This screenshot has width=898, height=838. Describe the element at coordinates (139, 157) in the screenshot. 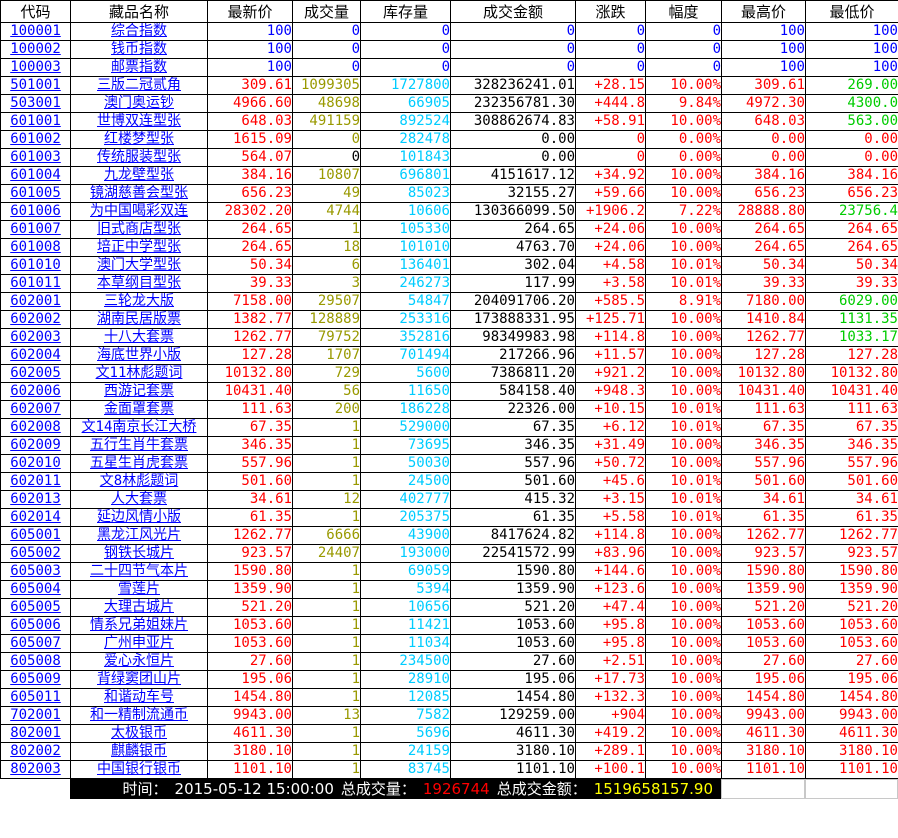

I see `name-link: 传统服装型张` at that location.